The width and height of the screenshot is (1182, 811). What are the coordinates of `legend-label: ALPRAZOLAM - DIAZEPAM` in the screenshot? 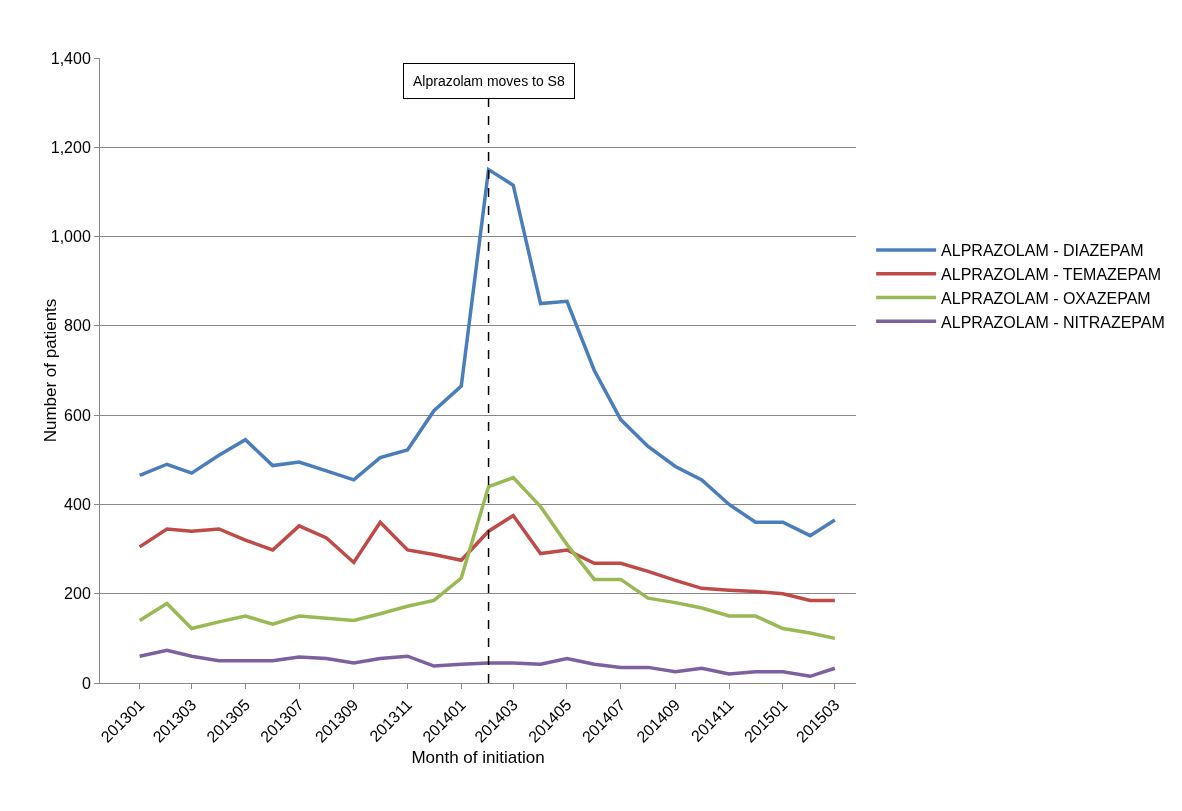 It's located at (1042, 251).